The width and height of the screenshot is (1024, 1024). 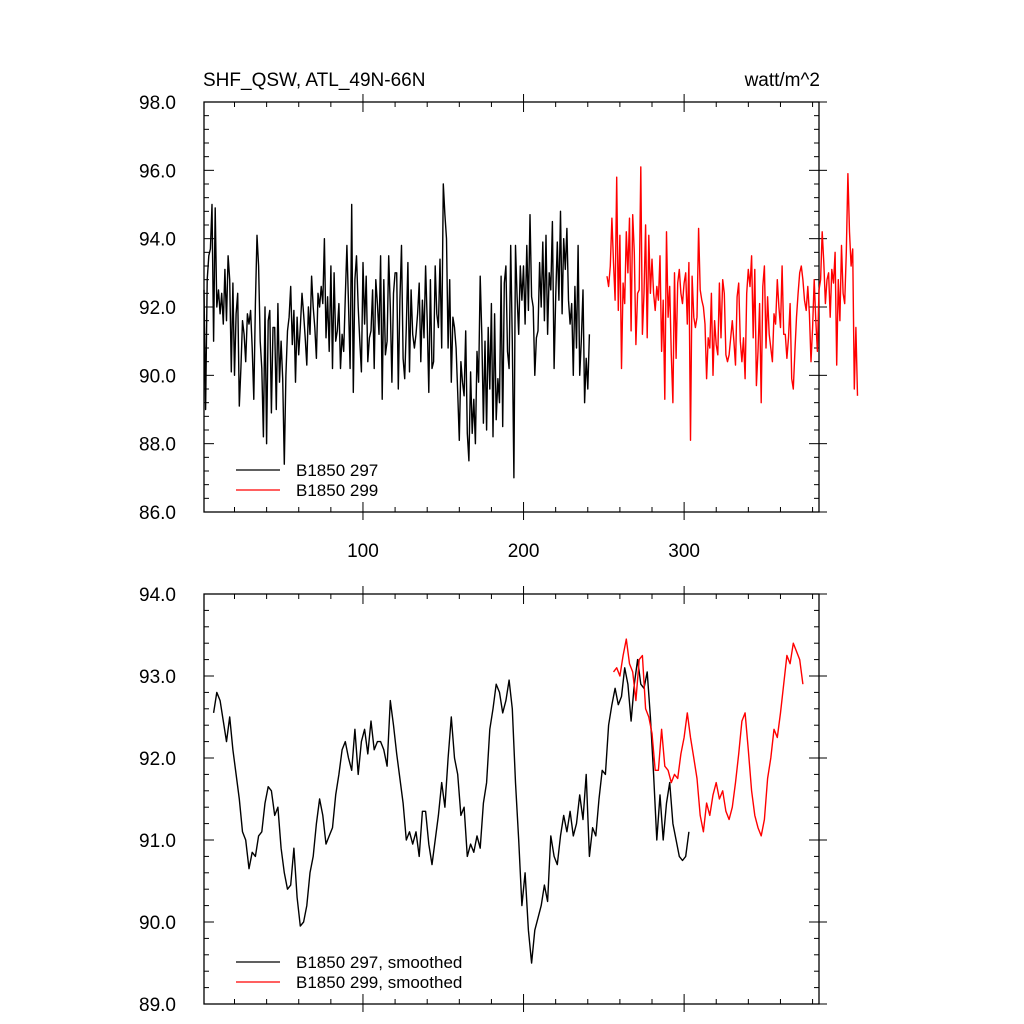 What do you see at coordinates (157, 171) in the screenshot?
I see `top-y-tick-label: 96.0` at bounding box center [157, 171].